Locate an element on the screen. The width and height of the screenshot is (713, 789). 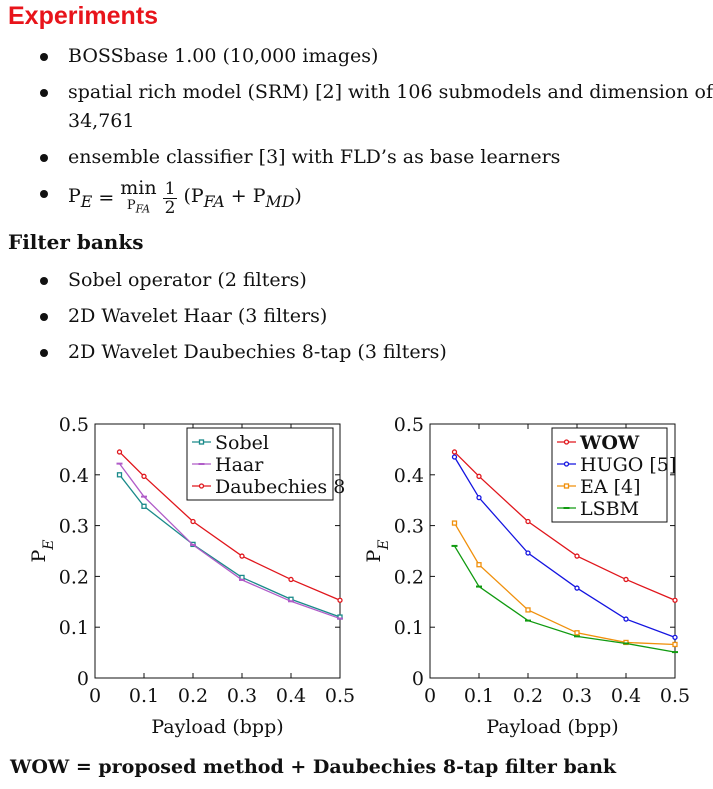
formula-rhs-sub1: FA is located at coordinates (214, 201).